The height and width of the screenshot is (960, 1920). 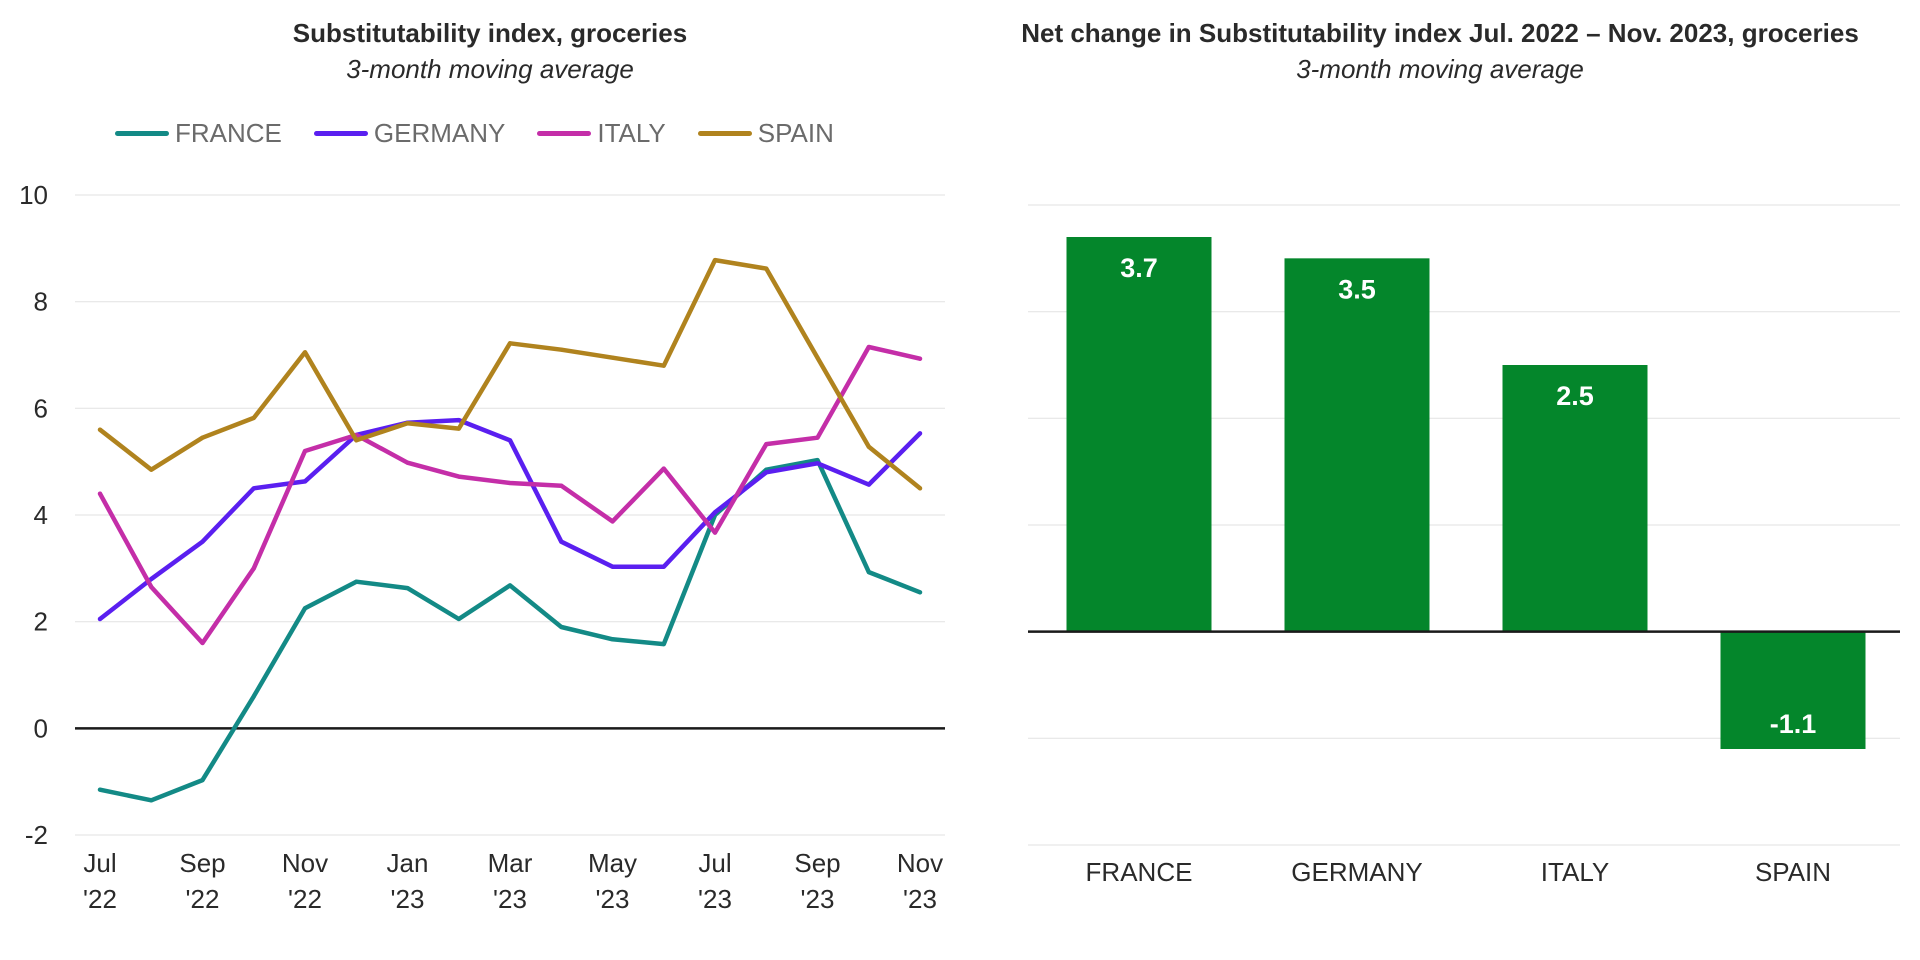 What do you see at coordinates (1357, 445) in the screenshot?
I see `bar-germany` at bounding box center [1357, 445].